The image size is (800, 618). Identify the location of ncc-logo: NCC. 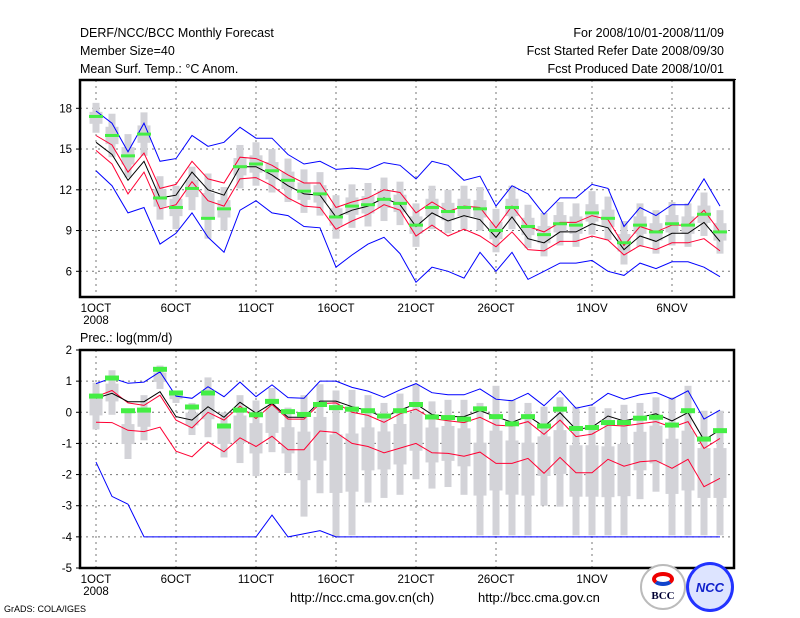
(710, 587).